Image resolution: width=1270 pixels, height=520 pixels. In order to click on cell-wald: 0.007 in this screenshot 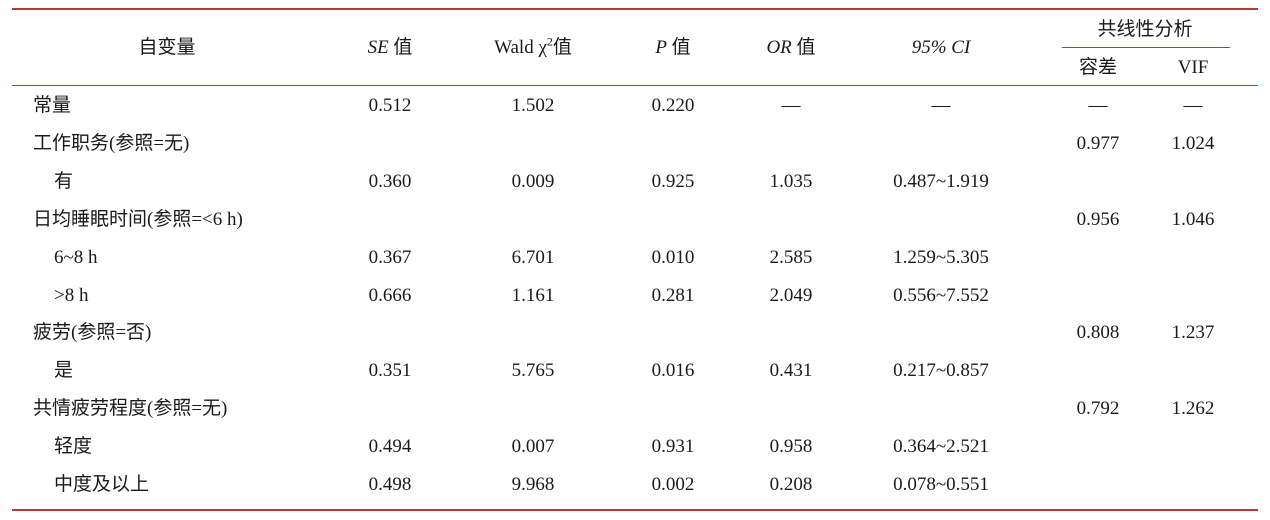, I will do `click(533, 446)`.